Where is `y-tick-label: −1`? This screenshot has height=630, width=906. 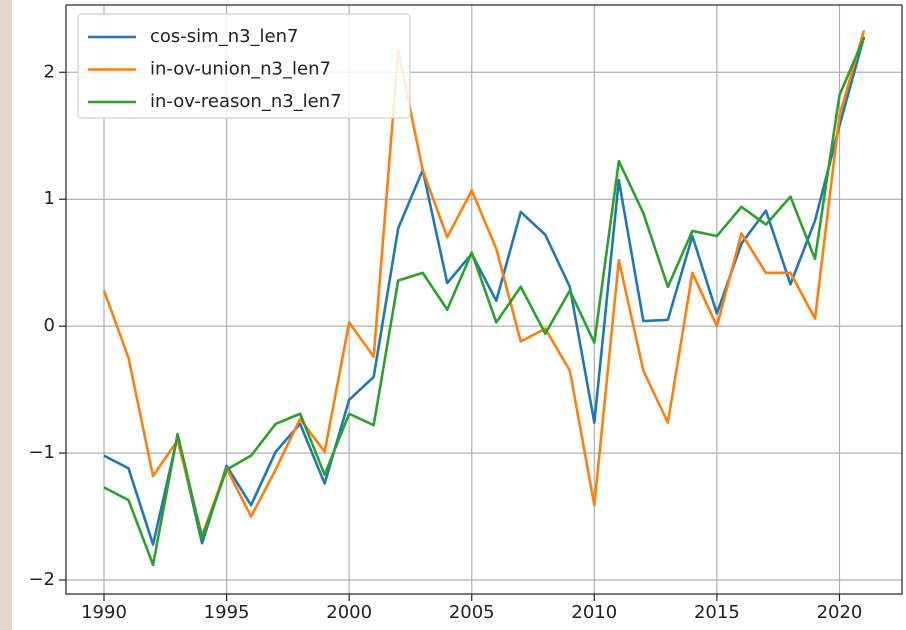
y-tick-label: −1 is located at coordinates (41, 452).